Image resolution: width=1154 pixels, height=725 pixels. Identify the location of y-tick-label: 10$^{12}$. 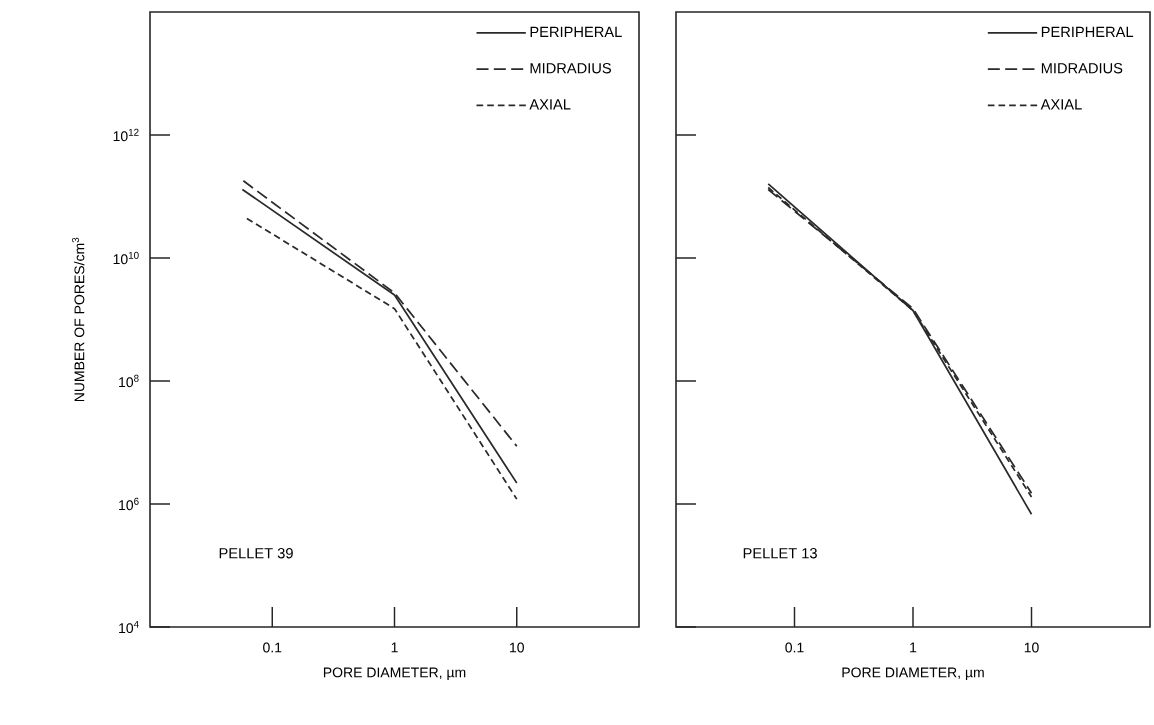
(126, 135).